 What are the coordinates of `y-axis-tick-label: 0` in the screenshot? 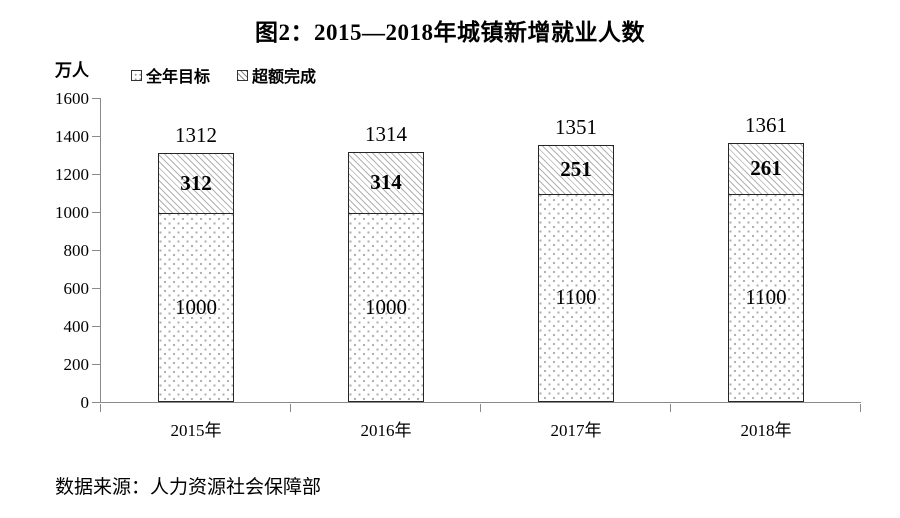 It's located at (85, 402).